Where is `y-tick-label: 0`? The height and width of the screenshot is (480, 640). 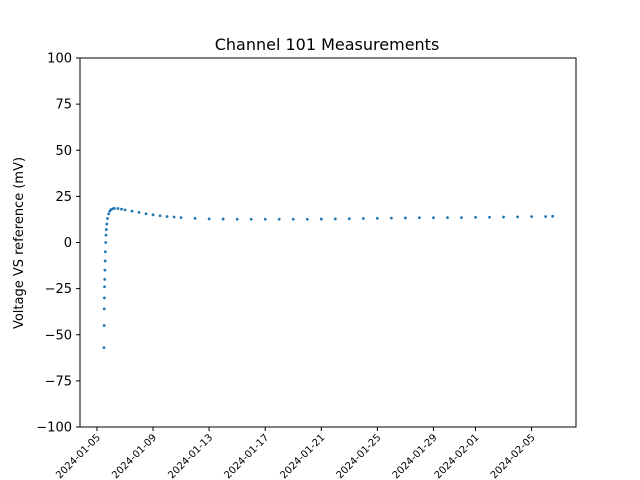
y-tick-label: 0 is located at coordinates (68, 243).